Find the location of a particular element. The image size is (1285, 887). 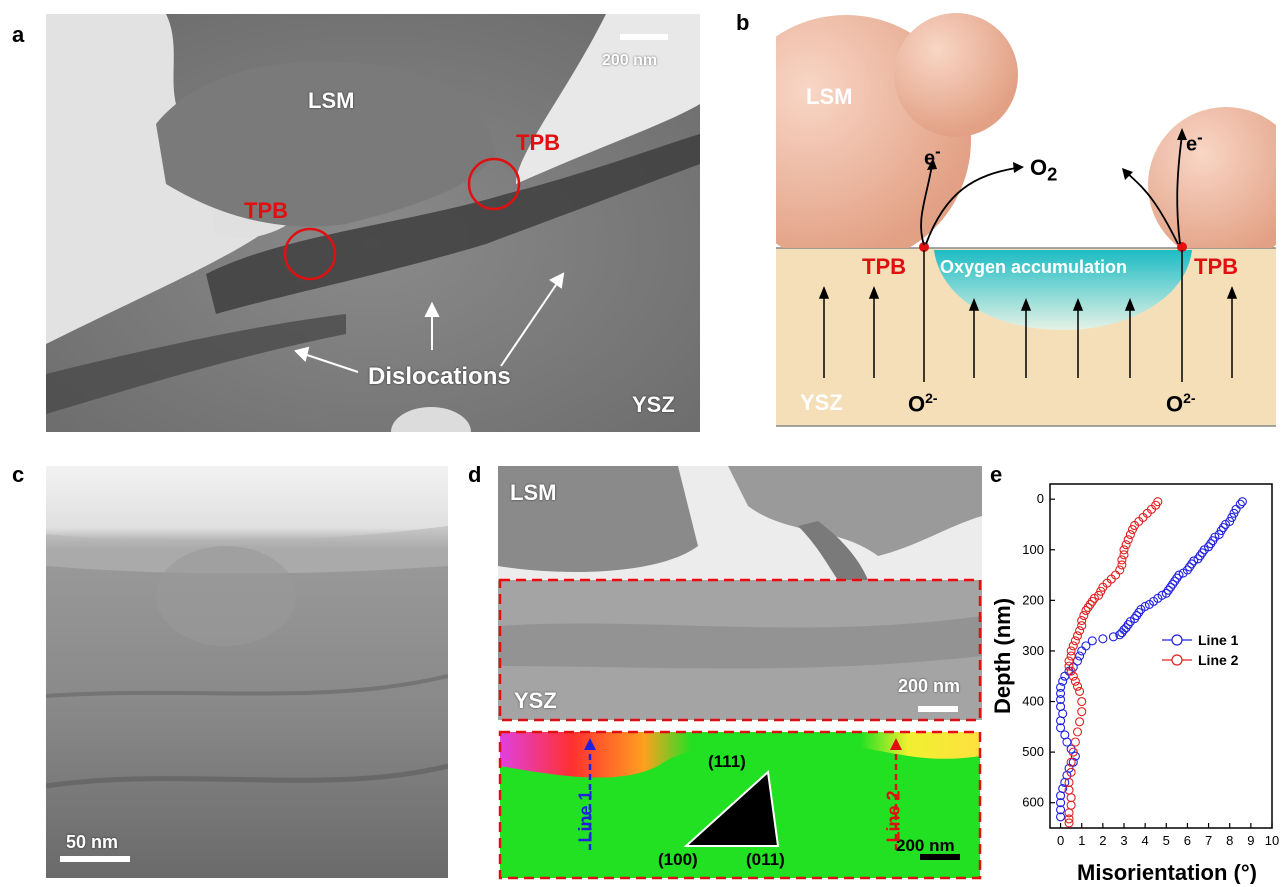

panel-c-drawing is located at coordinates (247, 672).